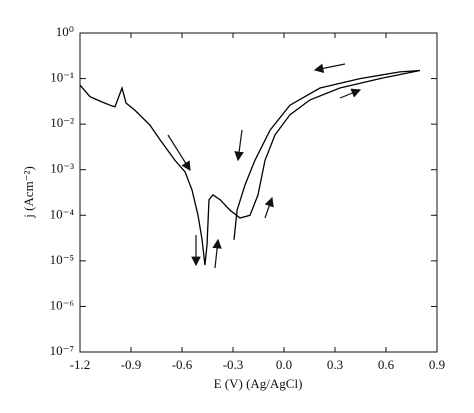 The image size is (474, 413). Describe the element at coordinates (28, 192) in the screenshot. I see `y-axis-label: j (Acm⁻²)` at that location.